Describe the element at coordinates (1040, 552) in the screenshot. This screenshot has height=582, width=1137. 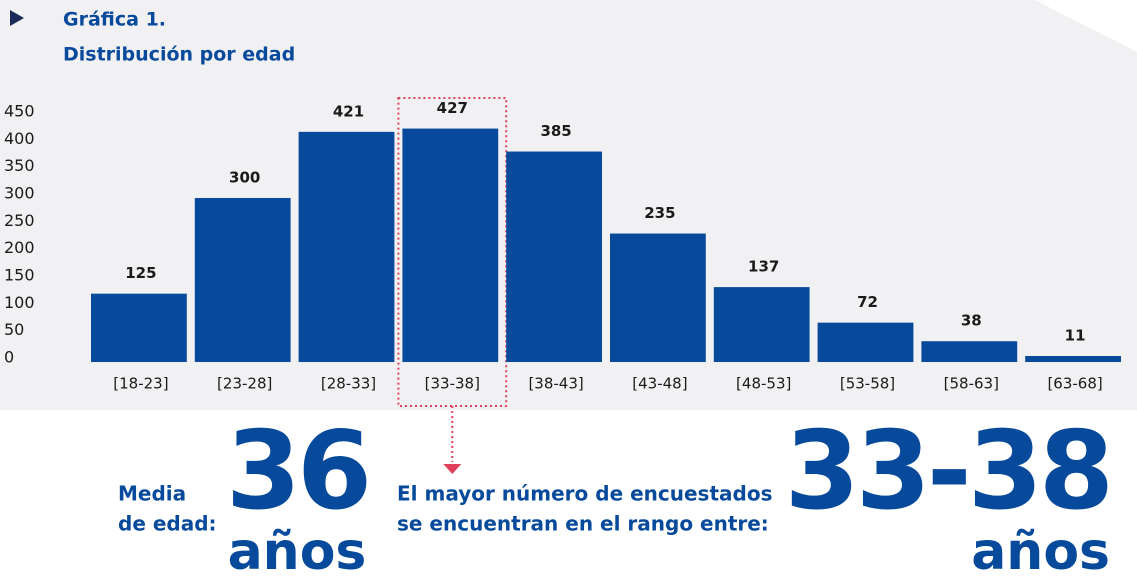
I see `range-unit: años` at that location.